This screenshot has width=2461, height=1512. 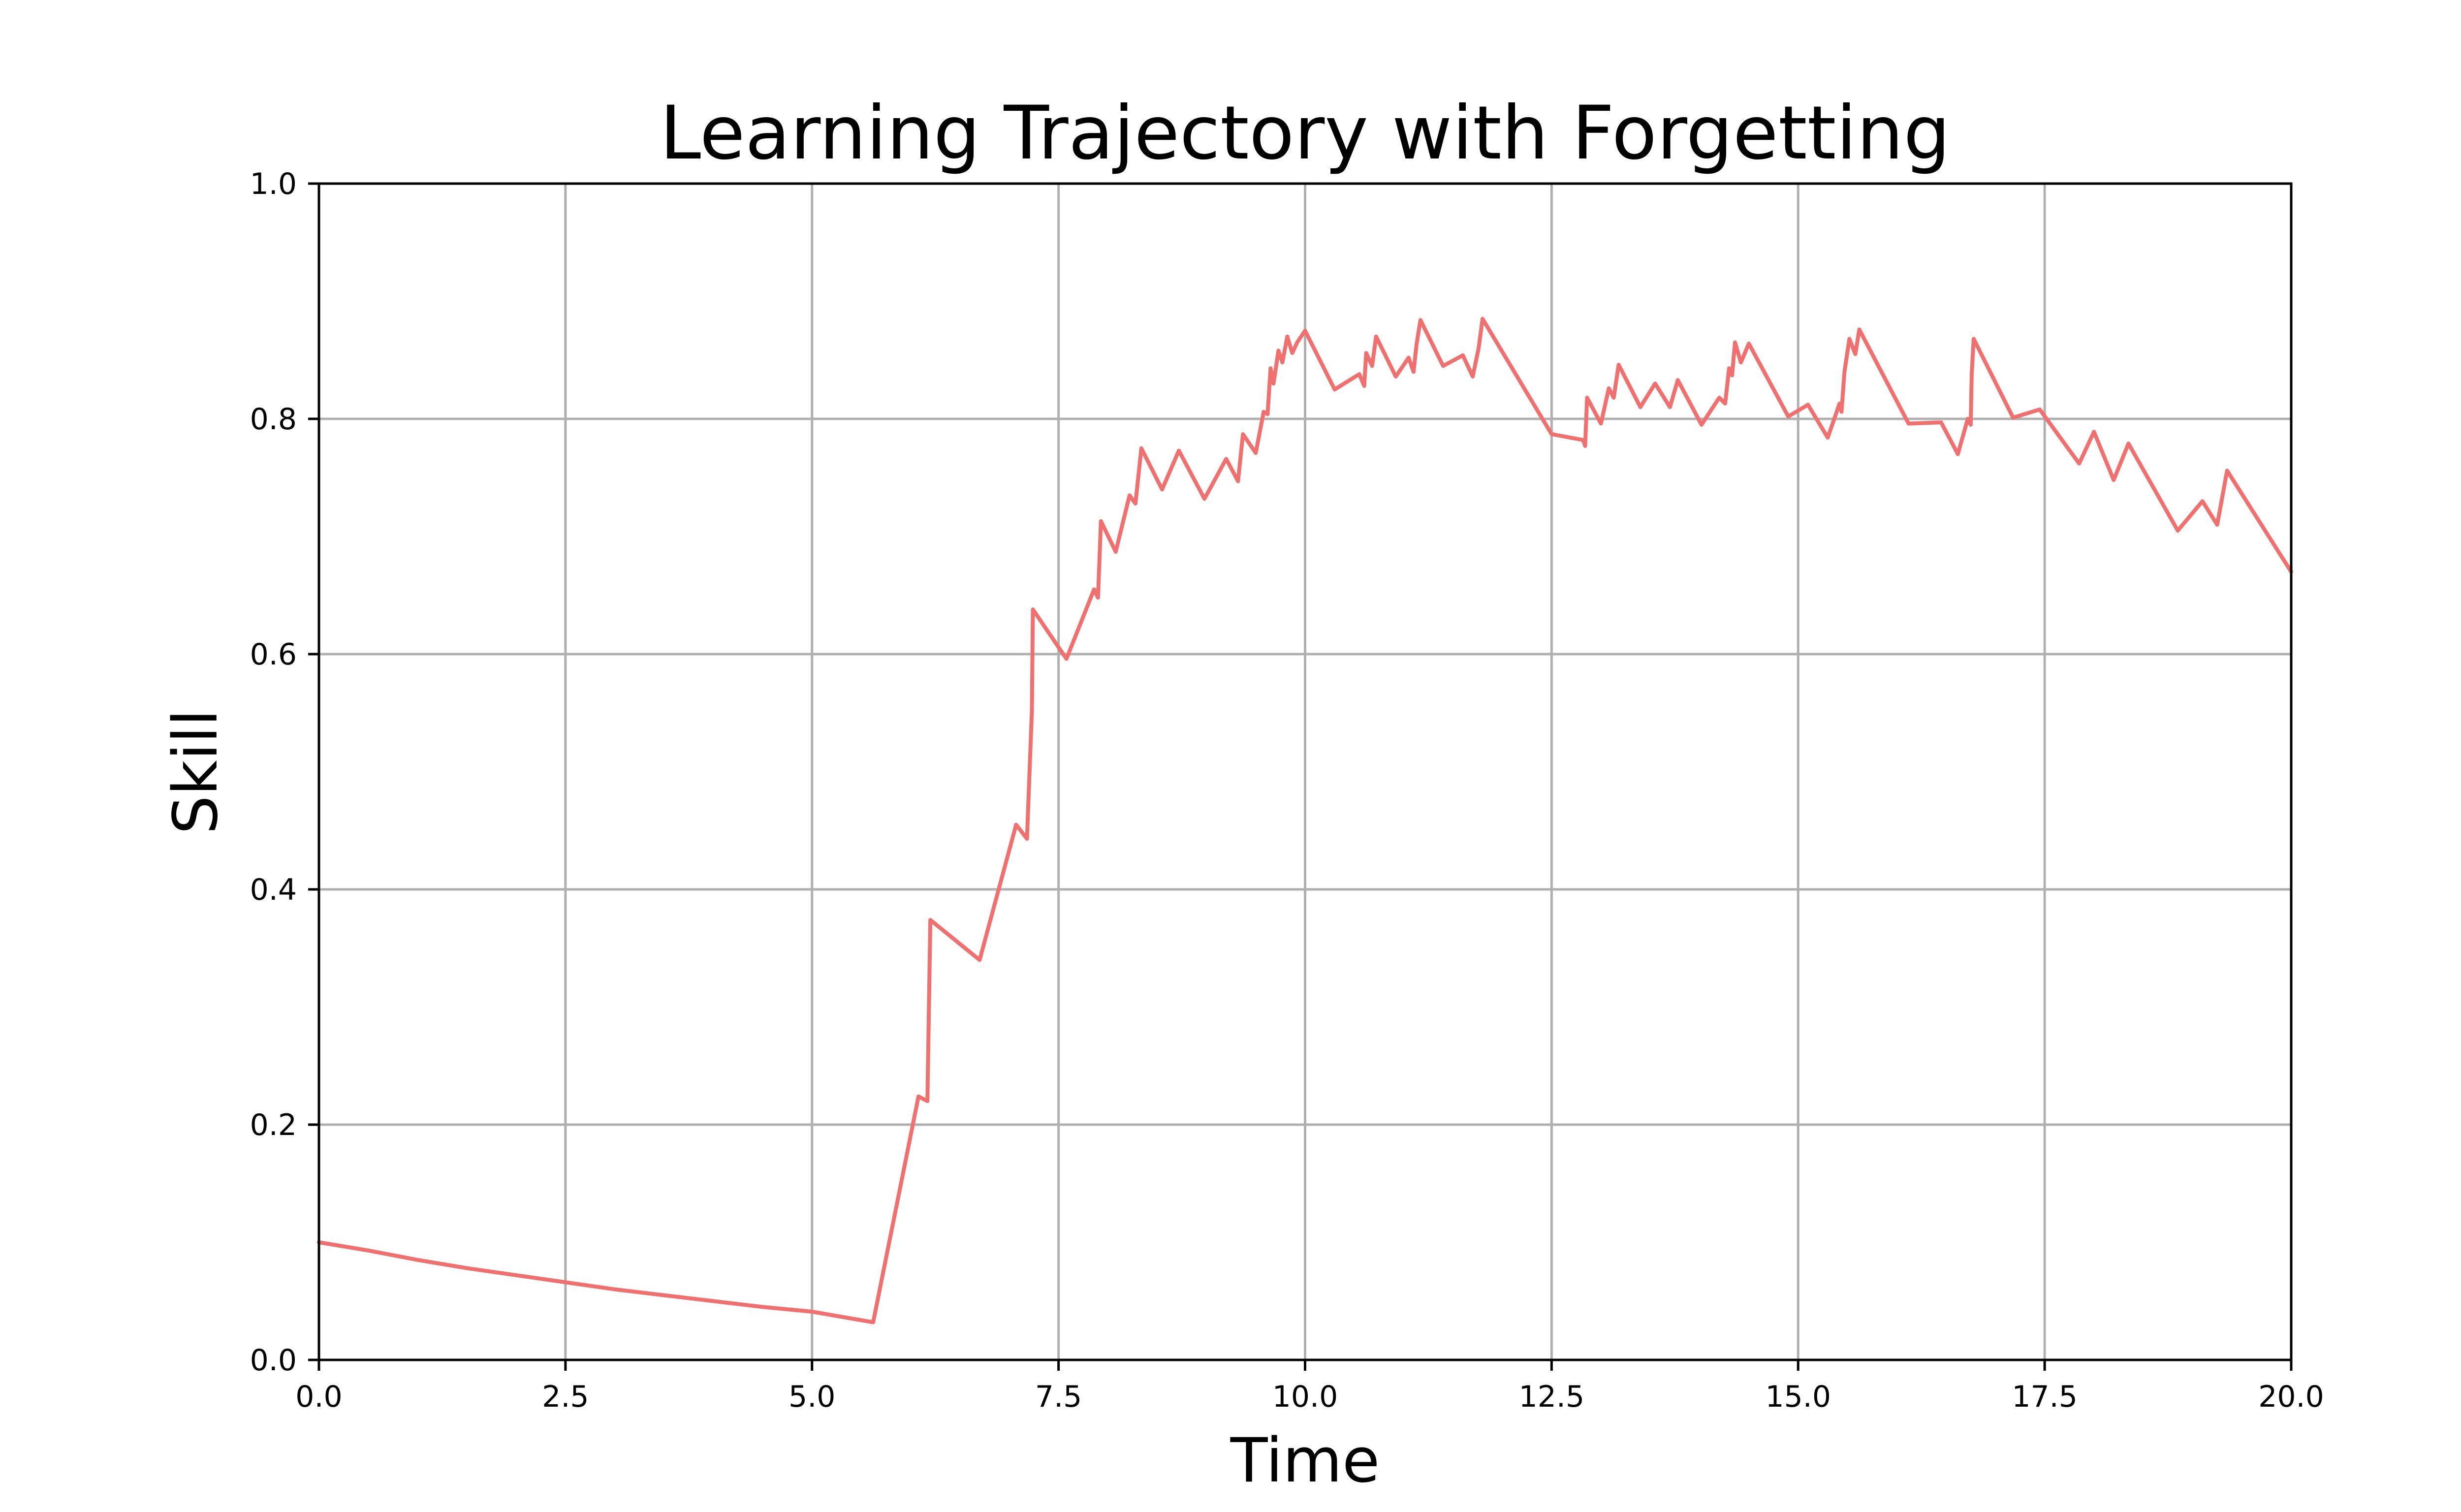 I want to click on x-tick-label: 2.5, so click(x=565, y=1397).